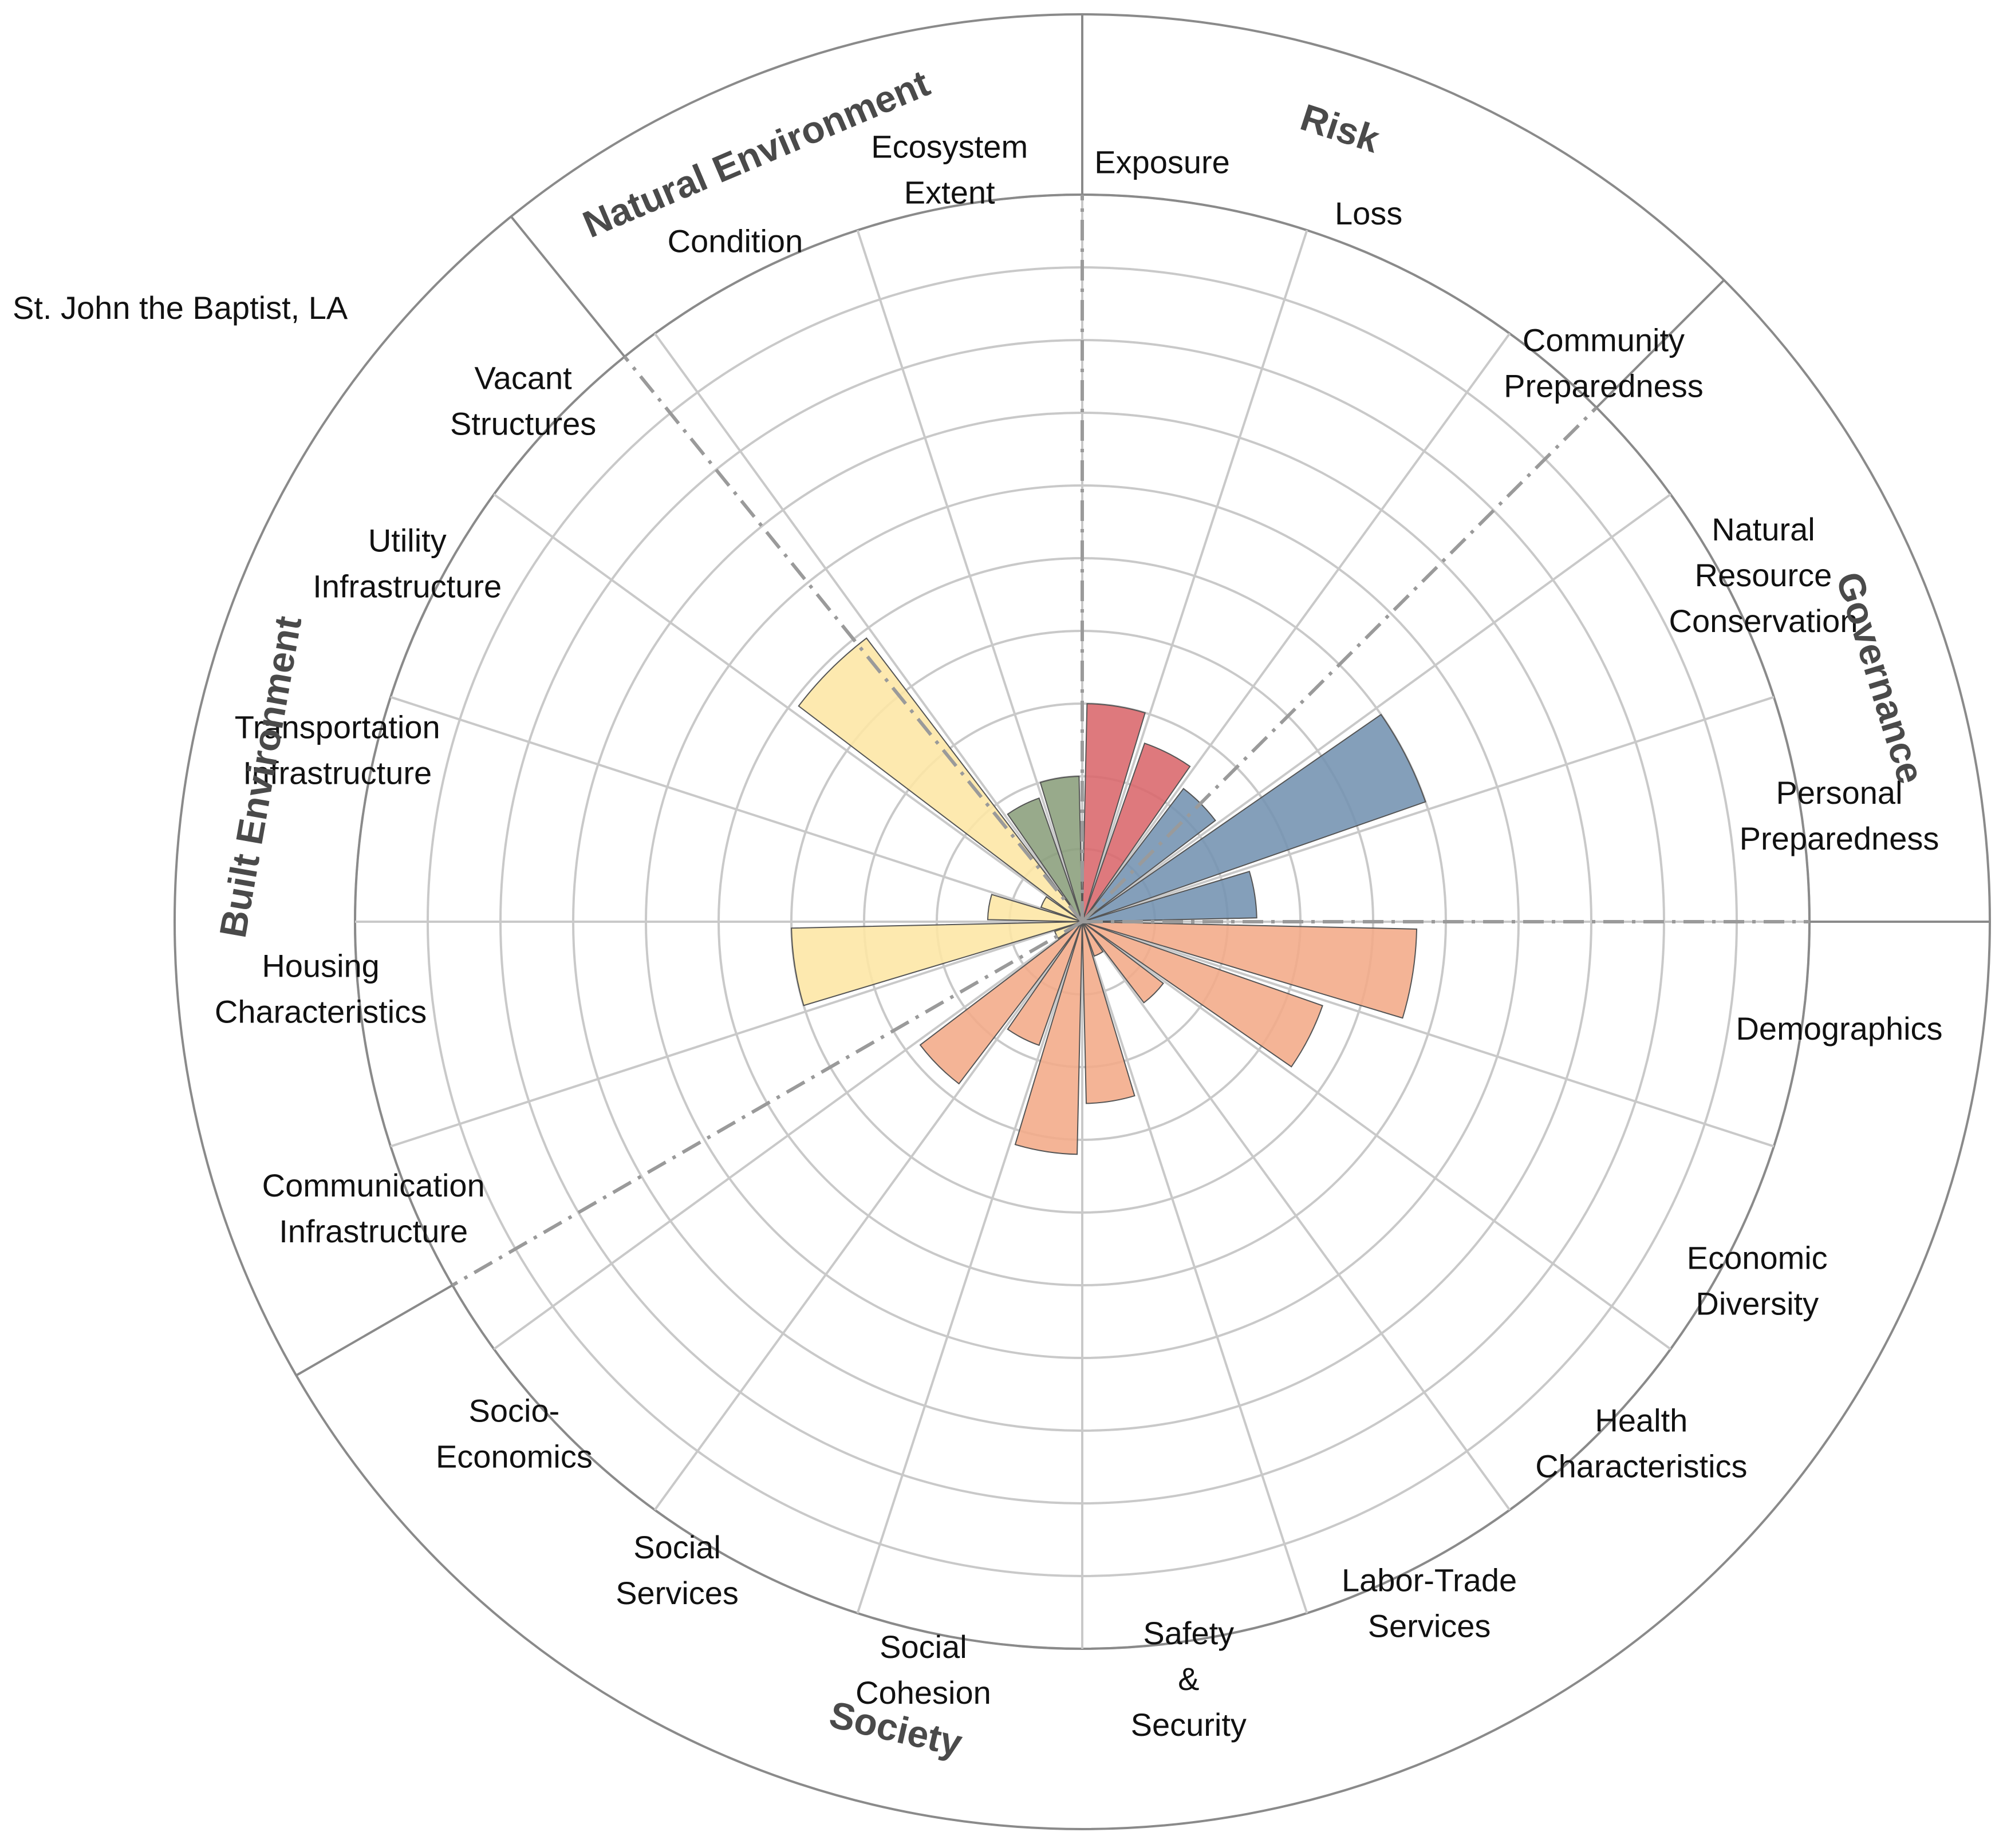 The height and width of the screenshot is (1848, 1999). Describe the element at coordinates (949, 146) in the screenshot. I see `category-label-line: Ecosystem` at that location.